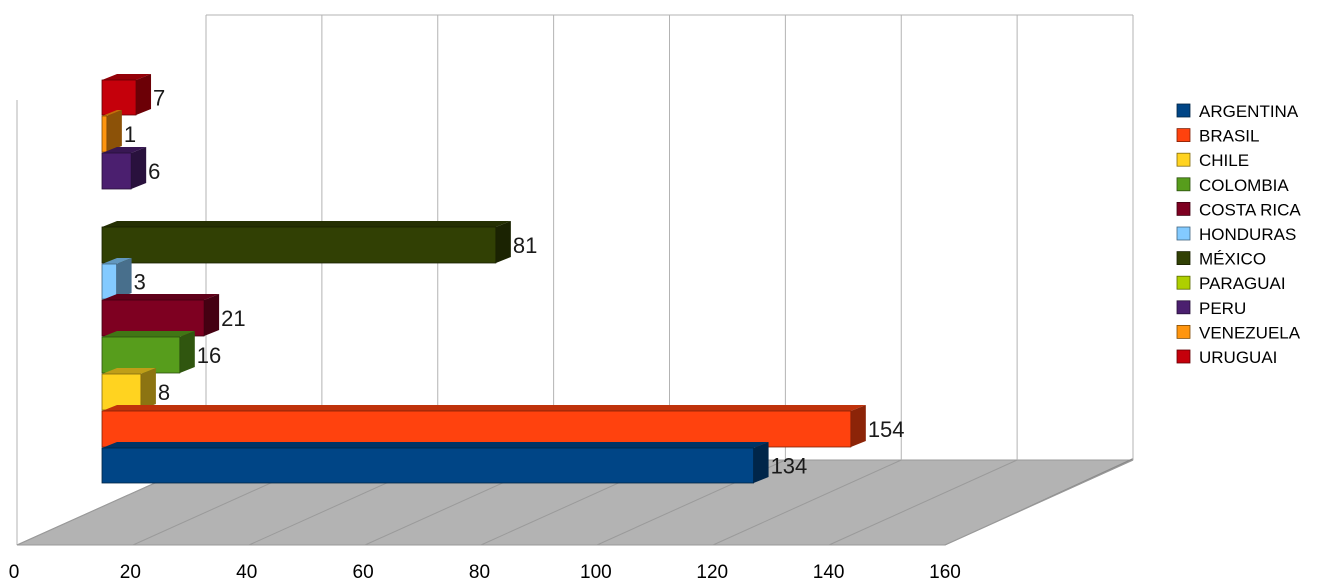 This screenshot has width=1336, height=583. I want to click on legend-label: URUGUAI, so click(1238, 357).